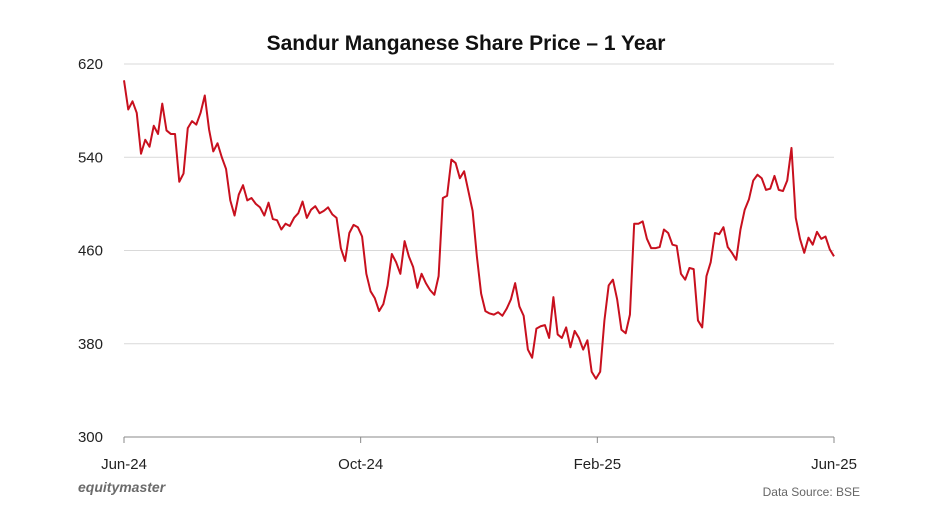 The image size is (941, 524). What do you see at coordinates (124, 464) in the screenshot?
I see `x-tick-label: Jun-24` at bounding box center [124, 464].